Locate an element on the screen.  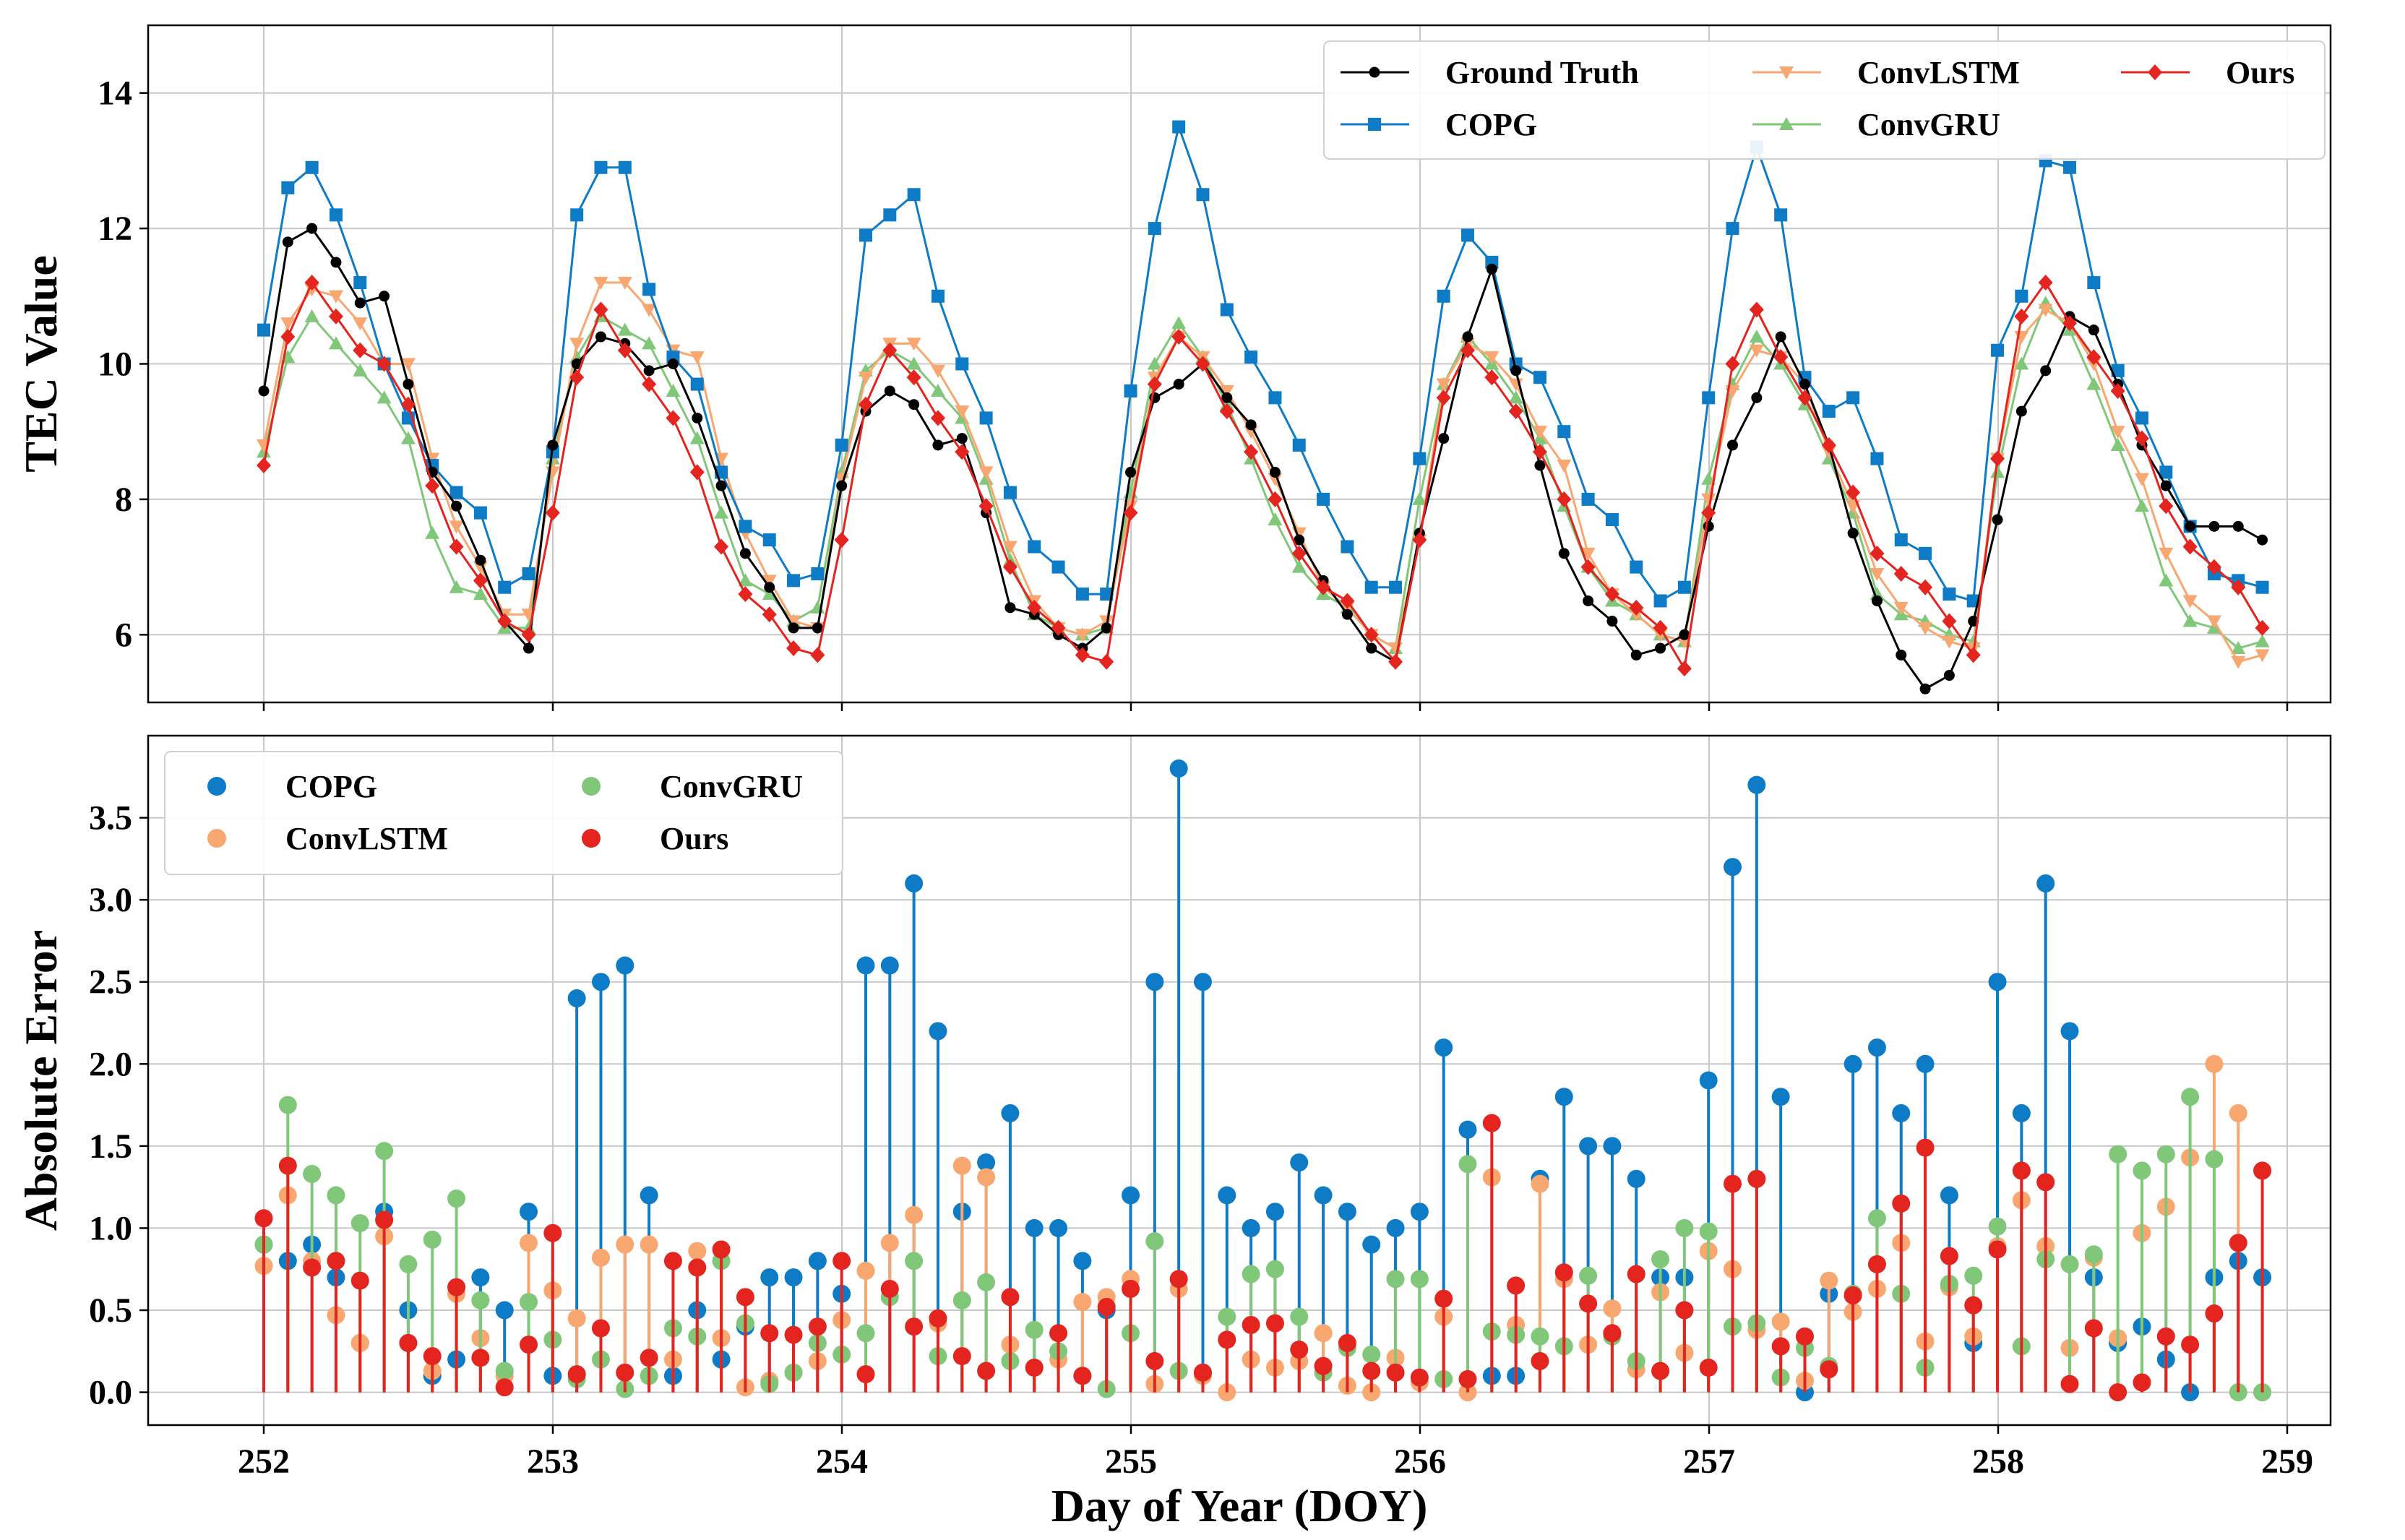
legend-entry-convgru: ConvGRU is located at coordinates (692, 786).